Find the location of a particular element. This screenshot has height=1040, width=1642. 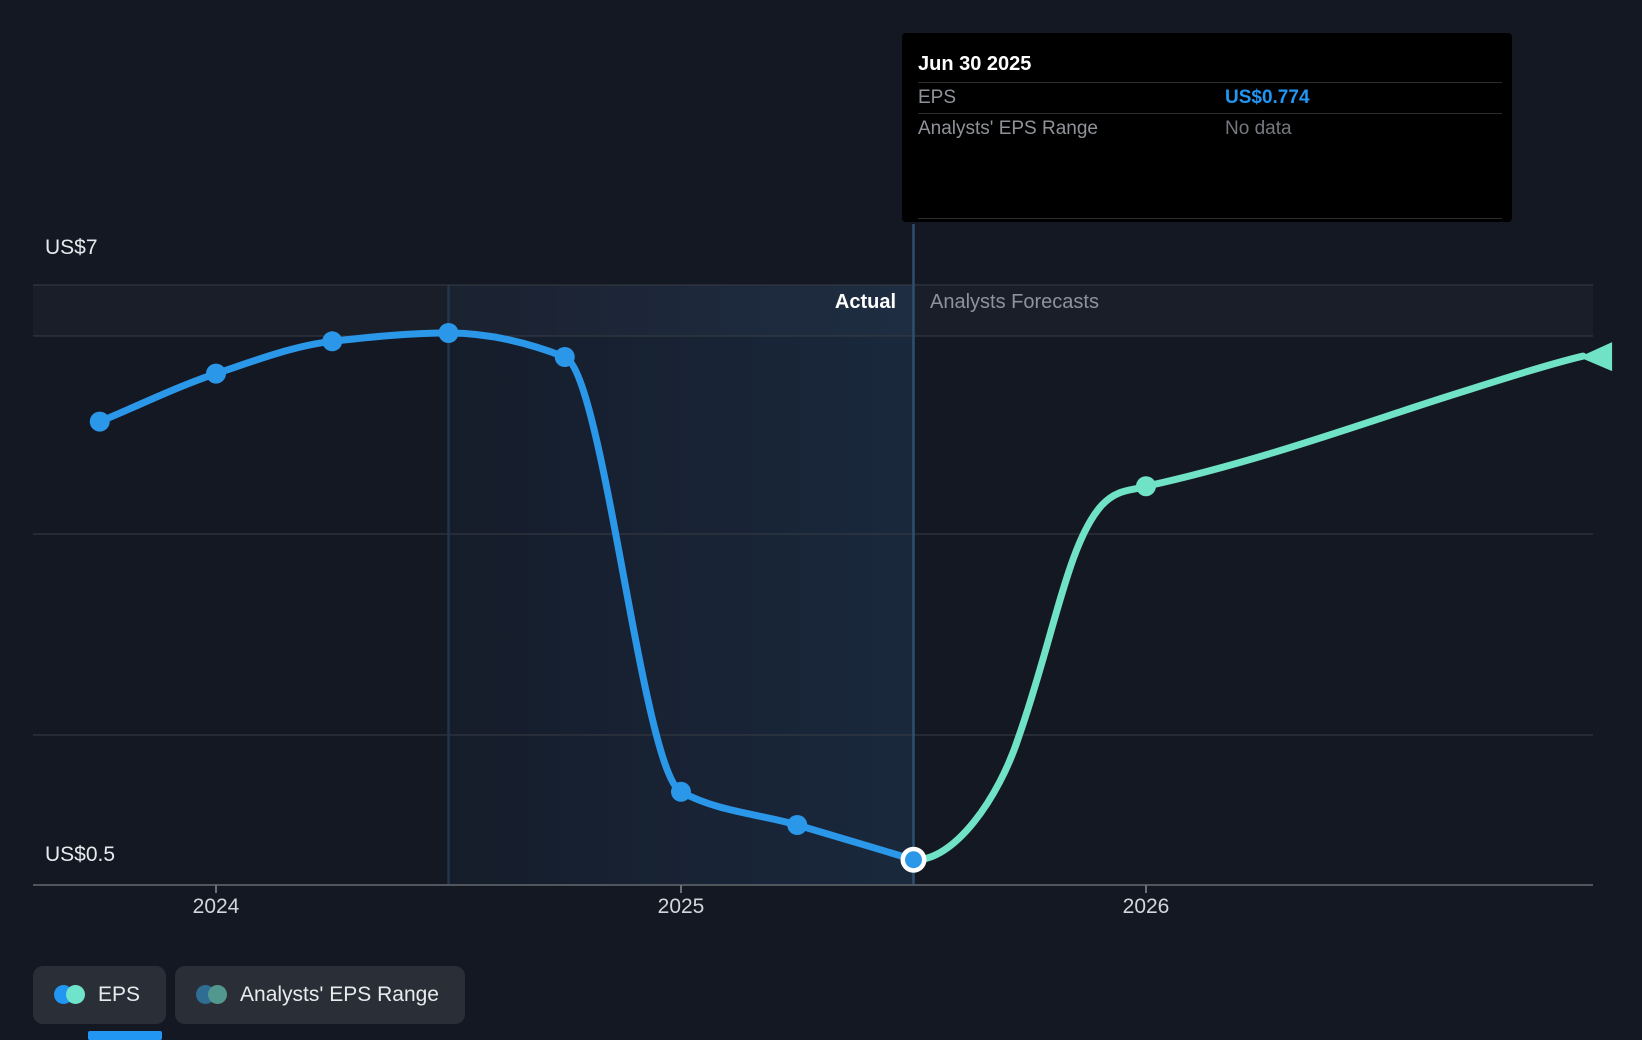

eps-teal-dot-icon is located at coordinates (75, 994).